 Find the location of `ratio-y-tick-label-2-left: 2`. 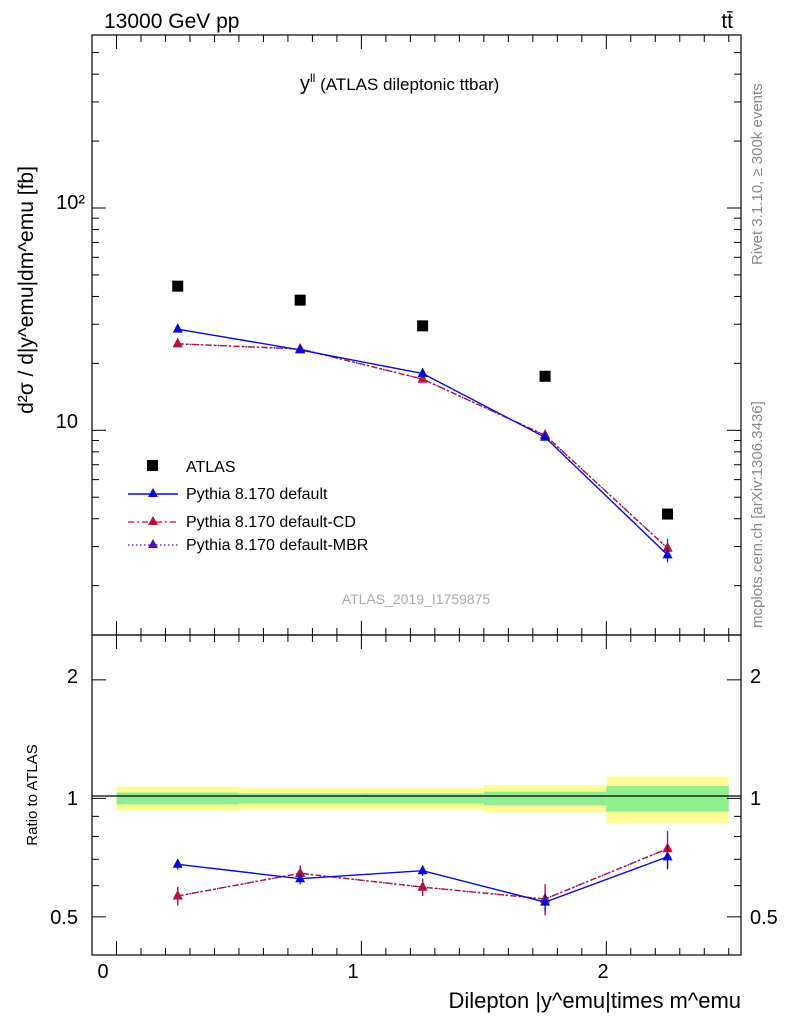

ratio-y-tick-label-2-left: 2 is located at coordinates (72, 677).